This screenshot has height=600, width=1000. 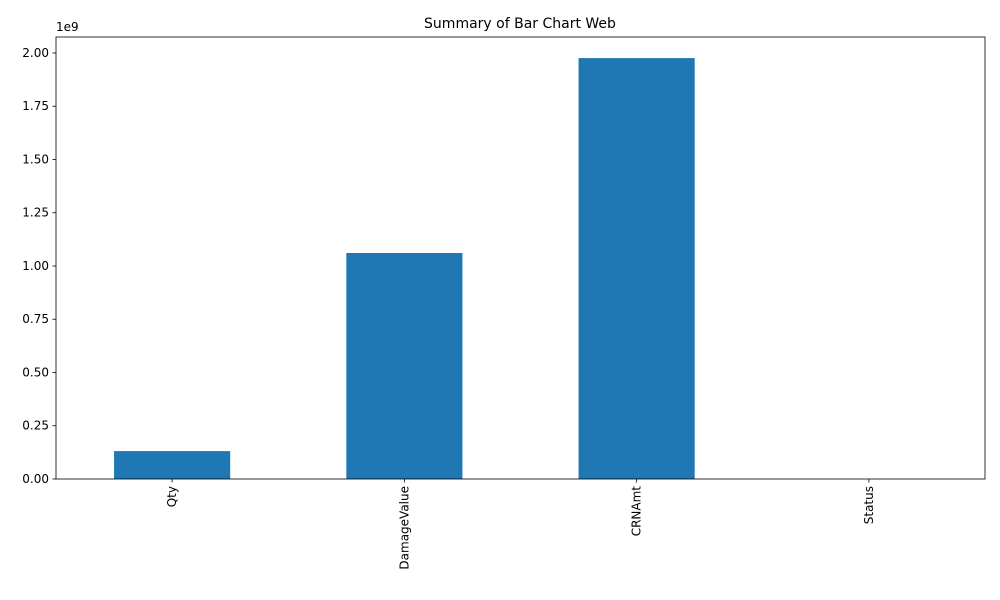 What do you see at coordinates (67, 27) in the screenshot?
I see `y-offset-label: 1e9` at bounding box center [67, 27].